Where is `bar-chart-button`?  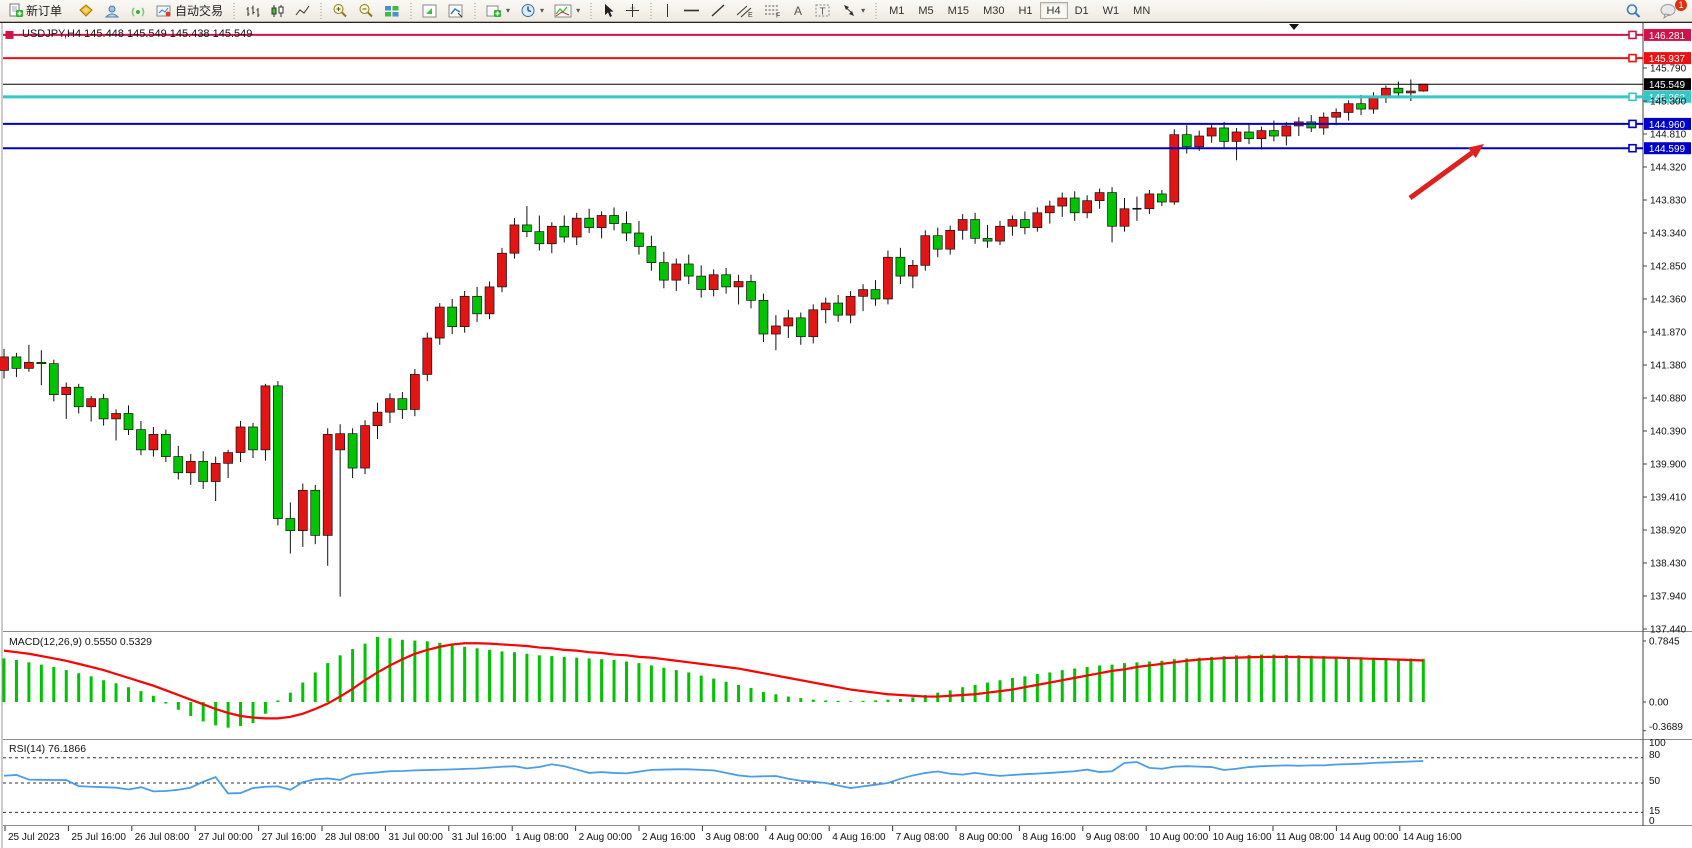 bar-chart-button is located at coordinates (252, 10).